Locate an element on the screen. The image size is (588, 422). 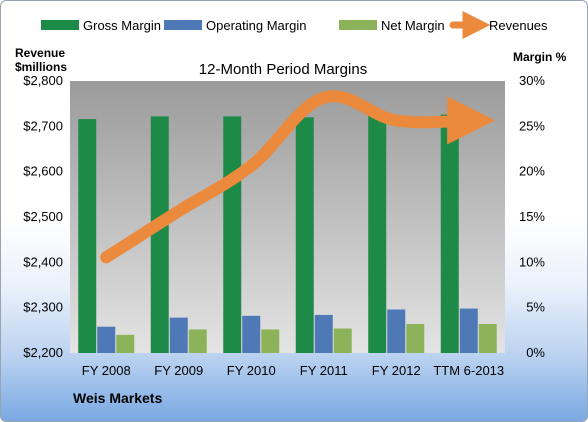
company-name: Weis Markets is located at coordinates (117, 398).